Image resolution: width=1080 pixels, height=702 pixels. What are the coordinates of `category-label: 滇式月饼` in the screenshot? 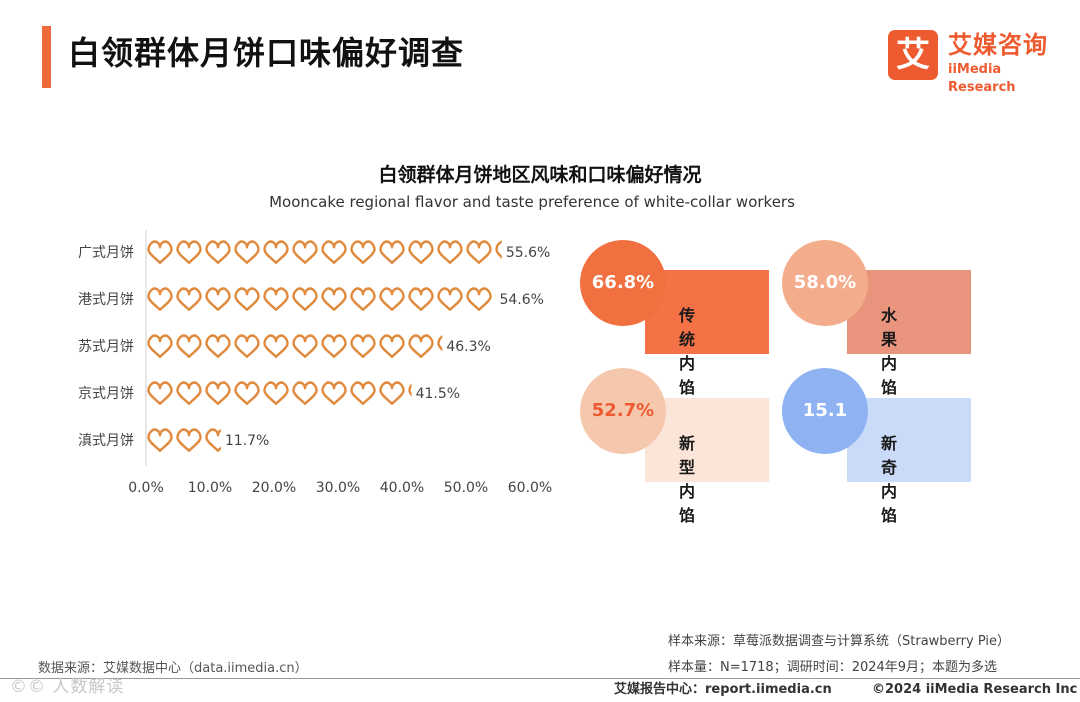 It's located at (106, 441).